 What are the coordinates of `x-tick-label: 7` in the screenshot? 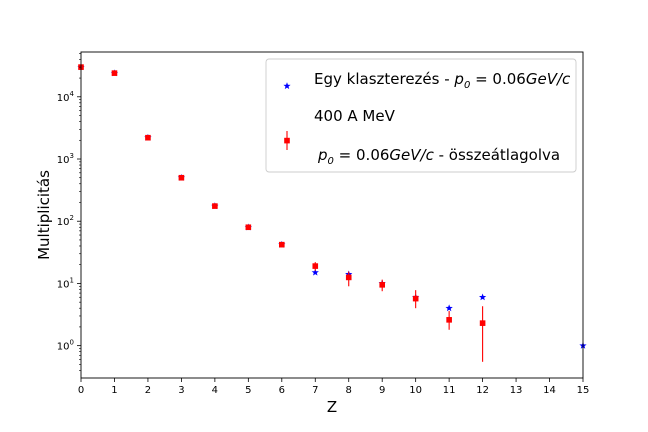 It's located at (315, 390).